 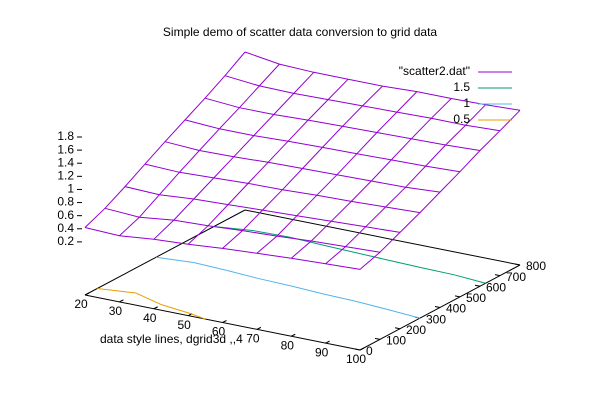 I want to click on legend-label: 1, so click(x=466, y=103).